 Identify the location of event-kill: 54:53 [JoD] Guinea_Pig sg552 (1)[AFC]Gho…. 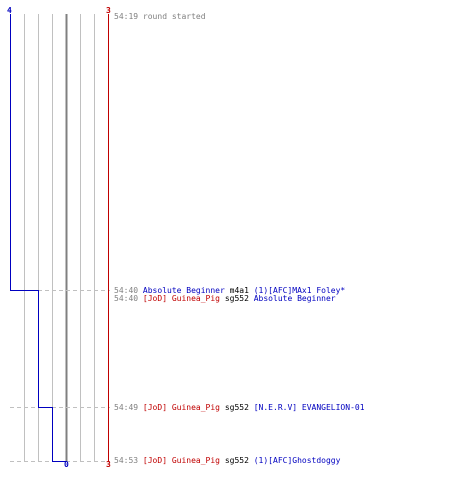
(227, 460).